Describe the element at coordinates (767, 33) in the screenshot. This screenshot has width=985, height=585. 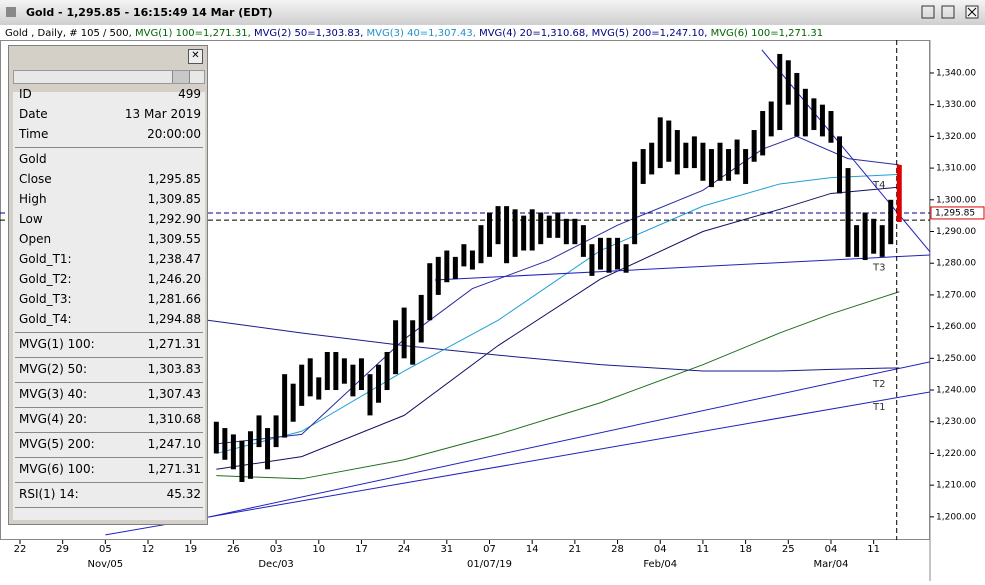
I see `info-segment: MVG(6) 100=1,271.31` at that location.